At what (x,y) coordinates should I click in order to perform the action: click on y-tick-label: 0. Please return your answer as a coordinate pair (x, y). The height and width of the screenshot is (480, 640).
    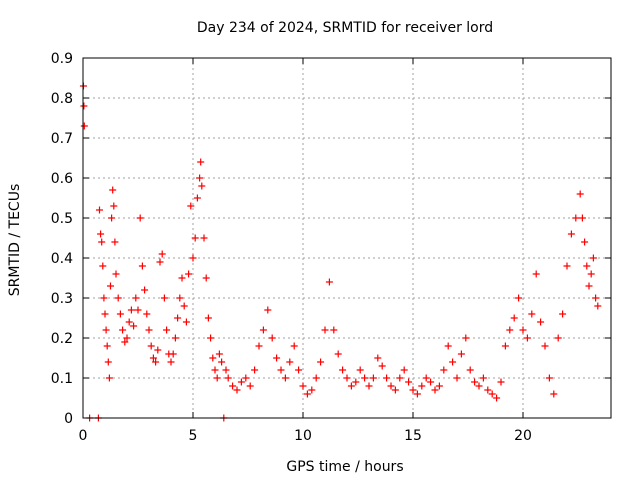
    Looking at the image, I should click on (68, 419).